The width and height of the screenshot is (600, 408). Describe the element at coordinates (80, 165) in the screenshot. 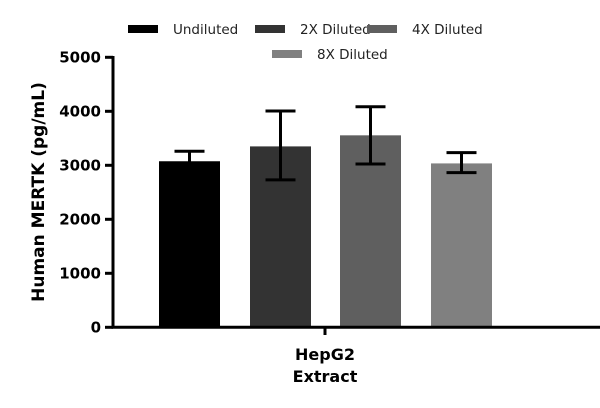

I see `y-tick-label: 3000` at that location.